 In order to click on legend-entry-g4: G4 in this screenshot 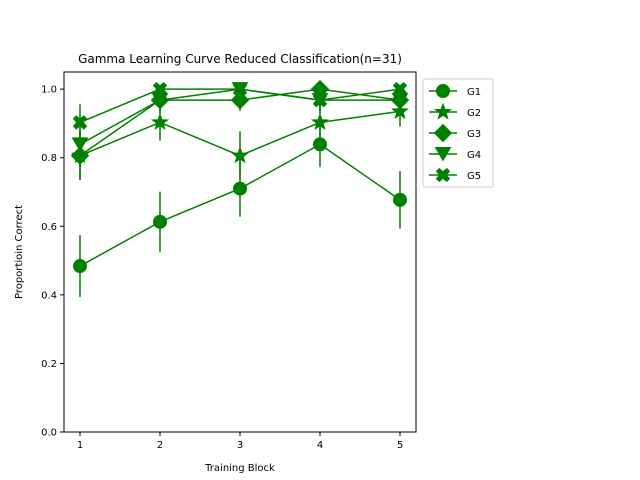, I will do `click(455, 154)`.